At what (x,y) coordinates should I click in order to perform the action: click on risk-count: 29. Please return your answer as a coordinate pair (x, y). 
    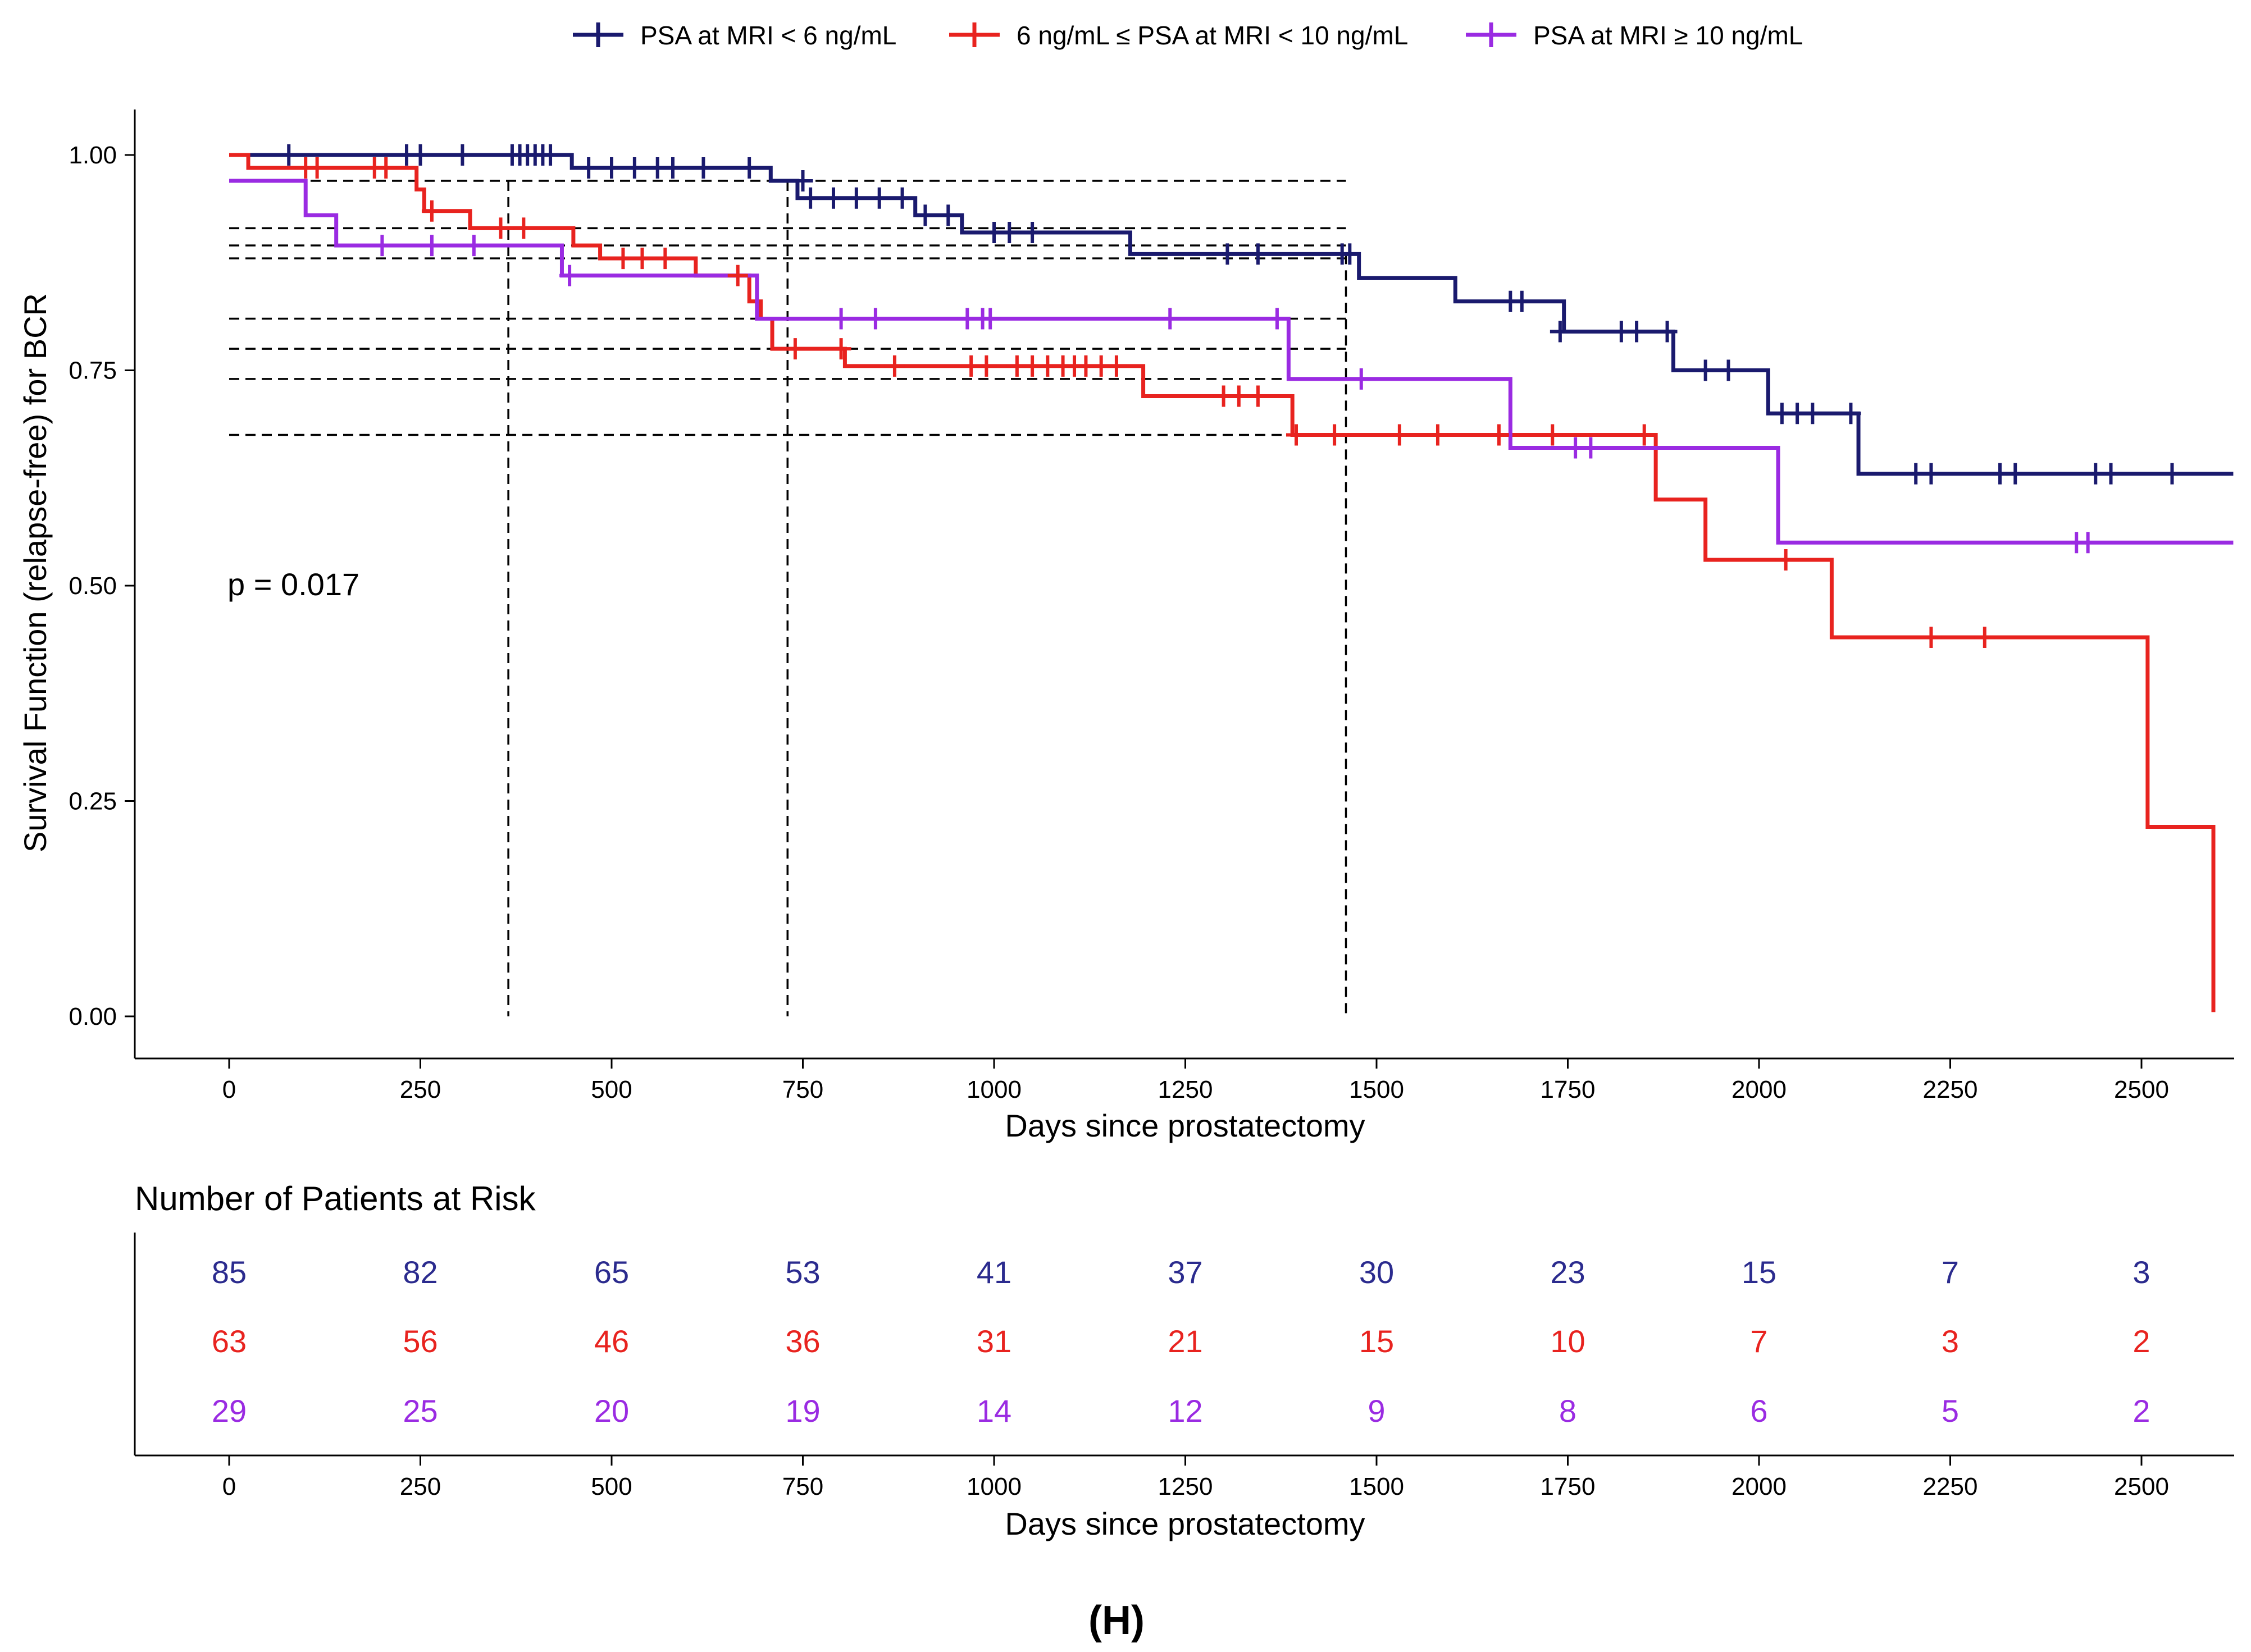
    Looking at the image, I should click on (229, 1411).